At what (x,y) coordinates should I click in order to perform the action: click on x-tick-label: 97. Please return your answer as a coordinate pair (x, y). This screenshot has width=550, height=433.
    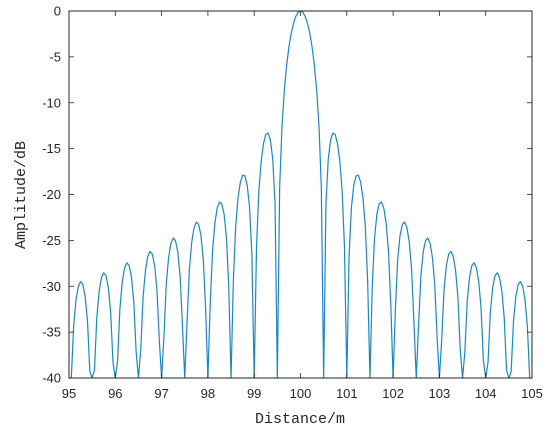
    Looking at the image, I should click on (161, 393).